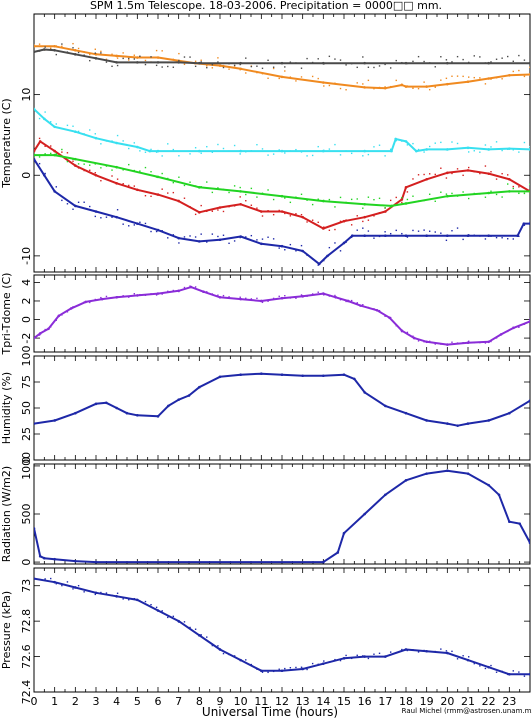 The image size is (532, 719). Describe the element at coordinates (365, 701) in the screenshot. I see `x-tick-label: 16` at that location.